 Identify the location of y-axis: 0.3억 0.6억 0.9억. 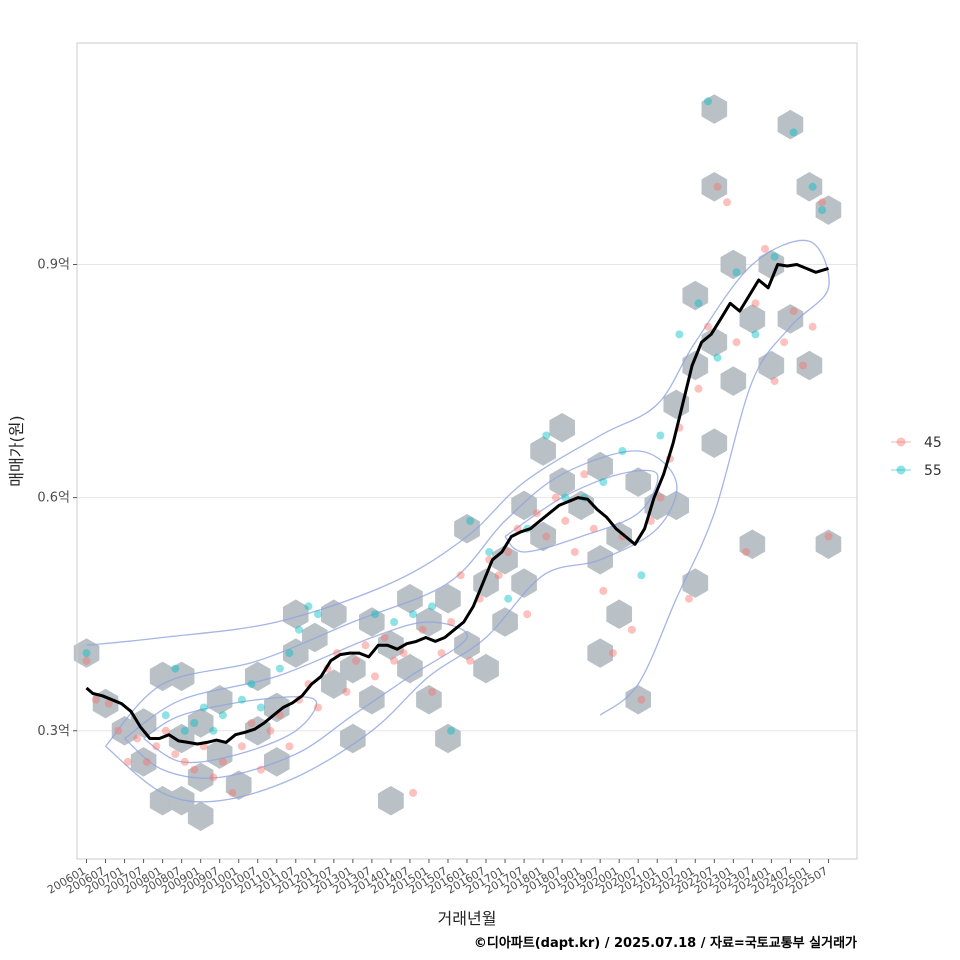
(57, 498).